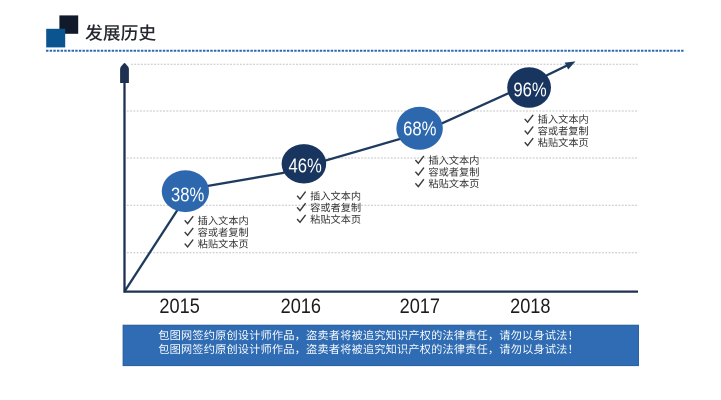  What do you see at coordinates (179, 307) in the screenshot?
I see `svg-text: 2015` at bounding box center [179, 307].